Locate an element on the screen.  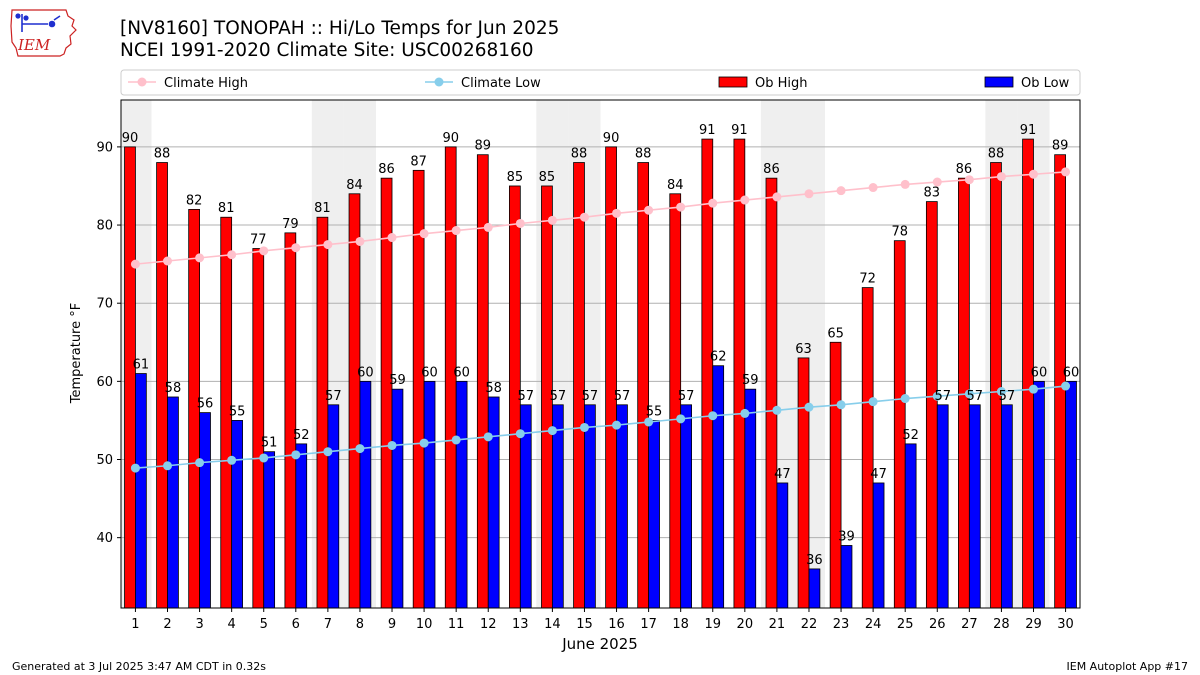
xtick-label-22: 22 is located at coordinates (809, 624).